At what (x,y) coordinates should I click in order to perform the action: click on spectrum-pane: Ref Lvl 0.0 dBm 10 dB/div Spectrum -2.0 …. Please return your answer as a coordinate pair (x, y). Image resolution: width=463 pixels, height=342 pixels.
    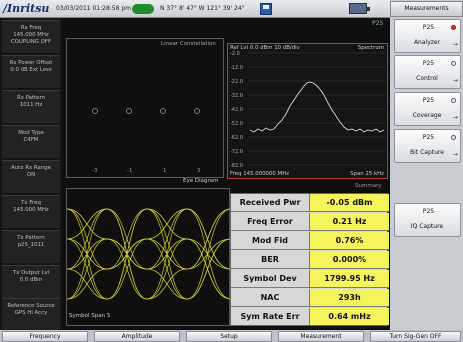
    Looking at the image, I should click on (307, 111).